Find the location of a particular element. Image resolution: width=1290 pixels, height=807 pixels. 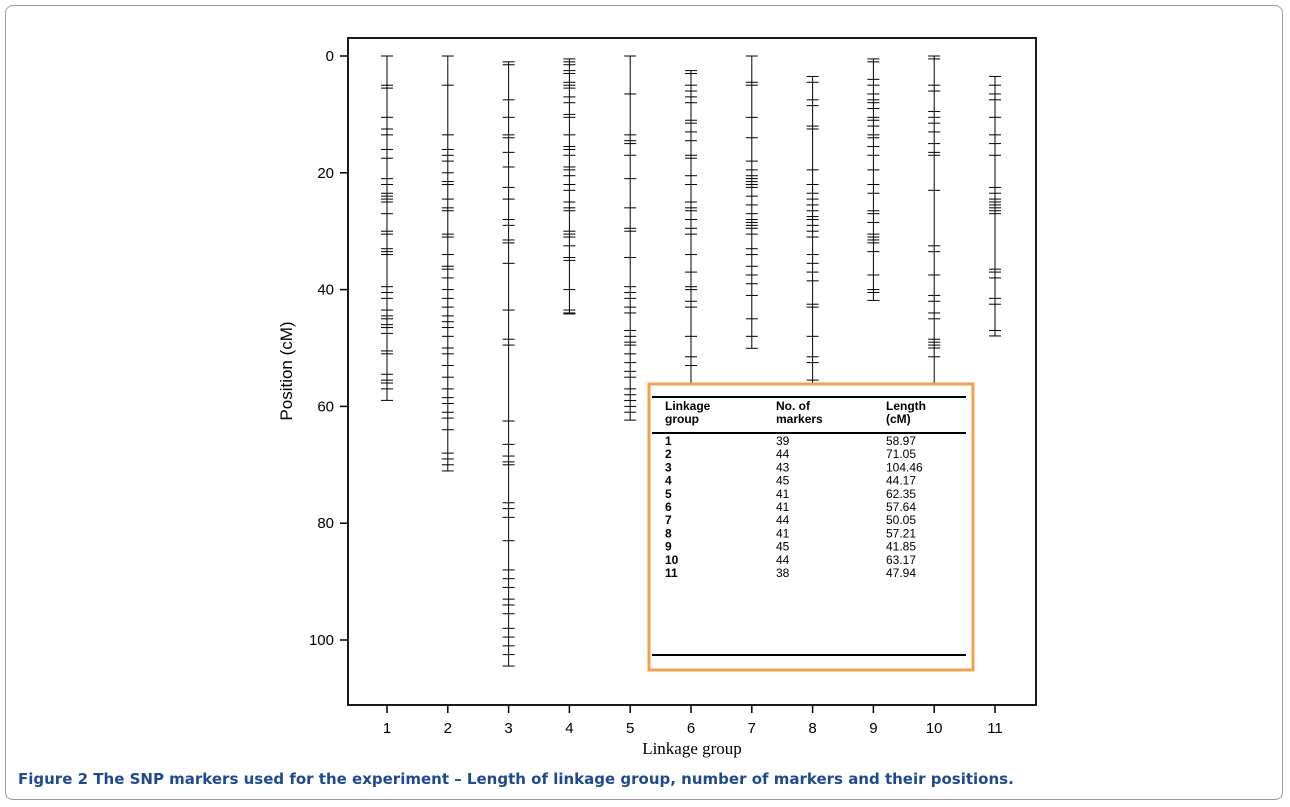

x-tick-label: 9 is located at coordinates (873, 728).